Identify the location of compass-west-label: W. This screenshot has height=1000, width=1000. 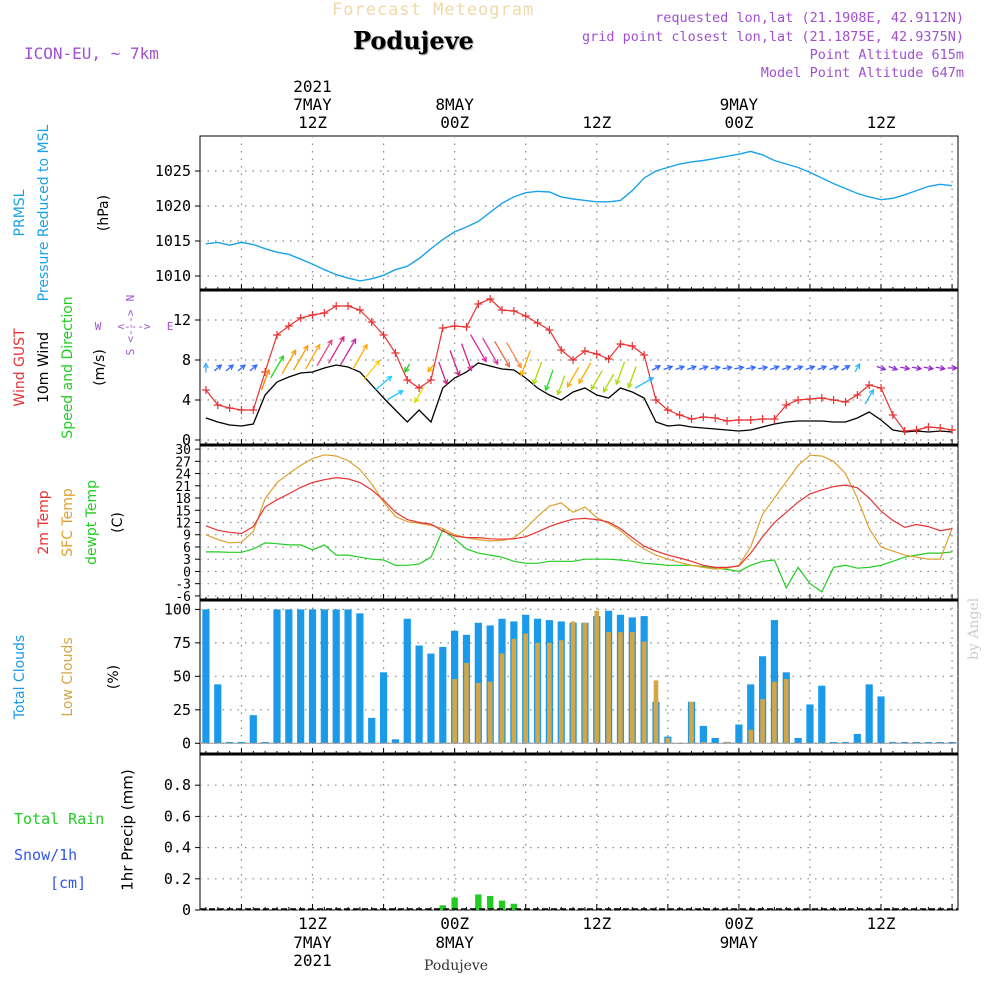
(98, 326).